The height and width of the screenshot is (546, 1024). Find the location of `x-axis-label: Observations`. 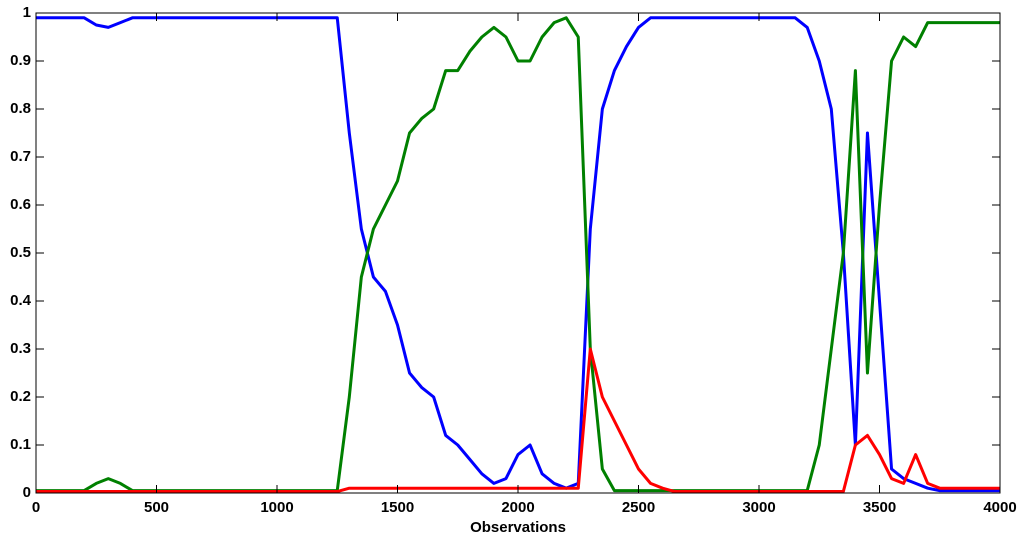

x-axis-label: Observations is located at coordinates (518, 527).